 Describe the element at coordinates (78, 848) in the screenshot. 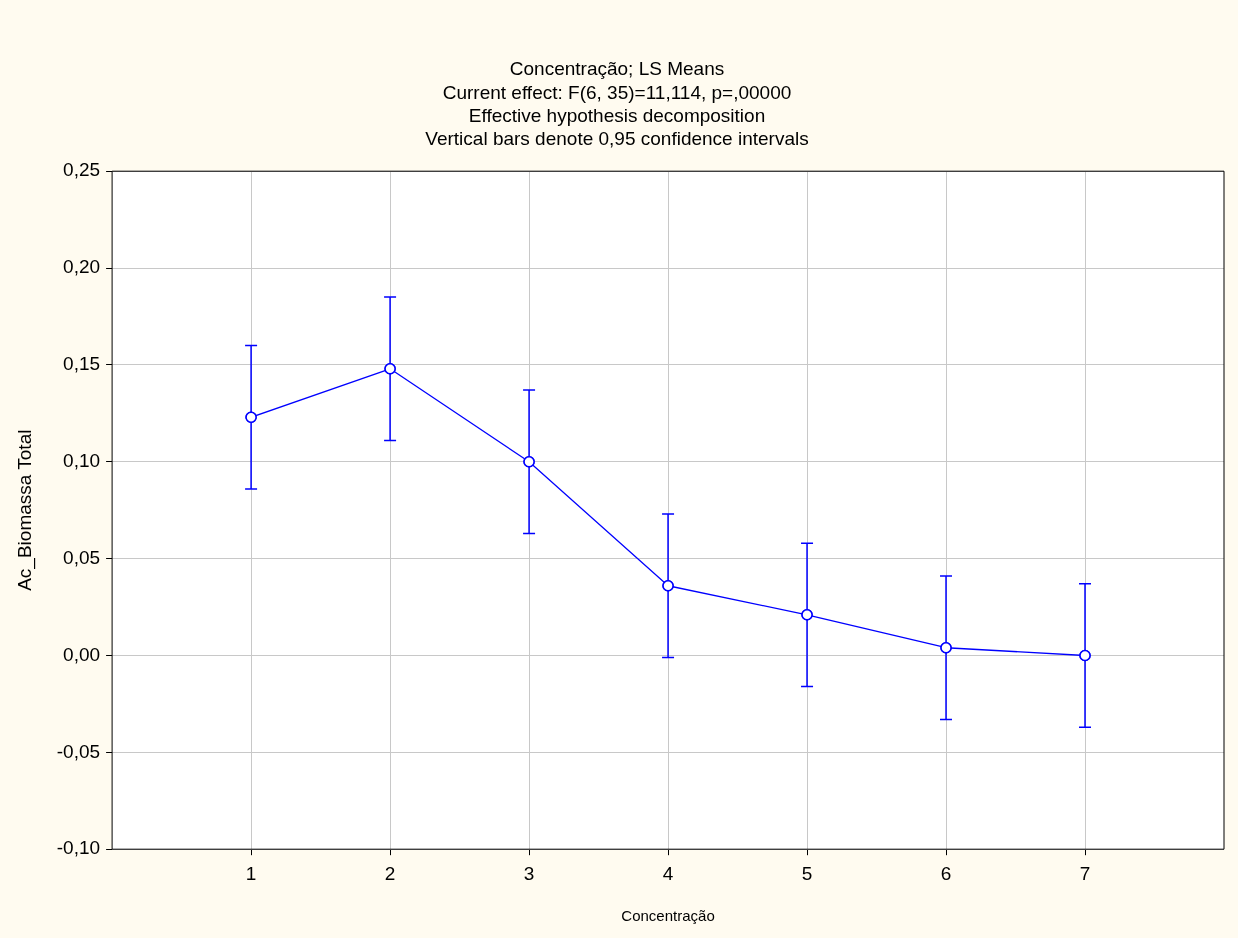

I see `y-tick-label: -0,10` at that location.